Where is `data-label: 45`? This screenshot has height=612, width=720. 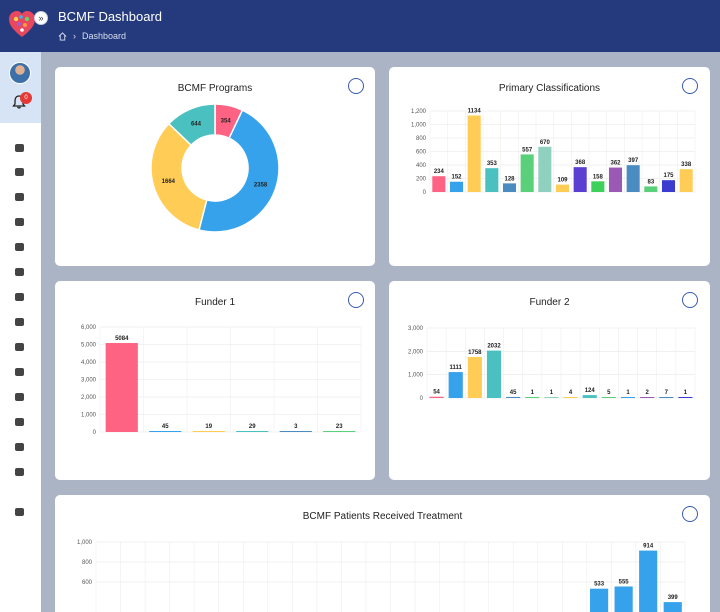 data-label: 45 is located at coordinates (165, 427).